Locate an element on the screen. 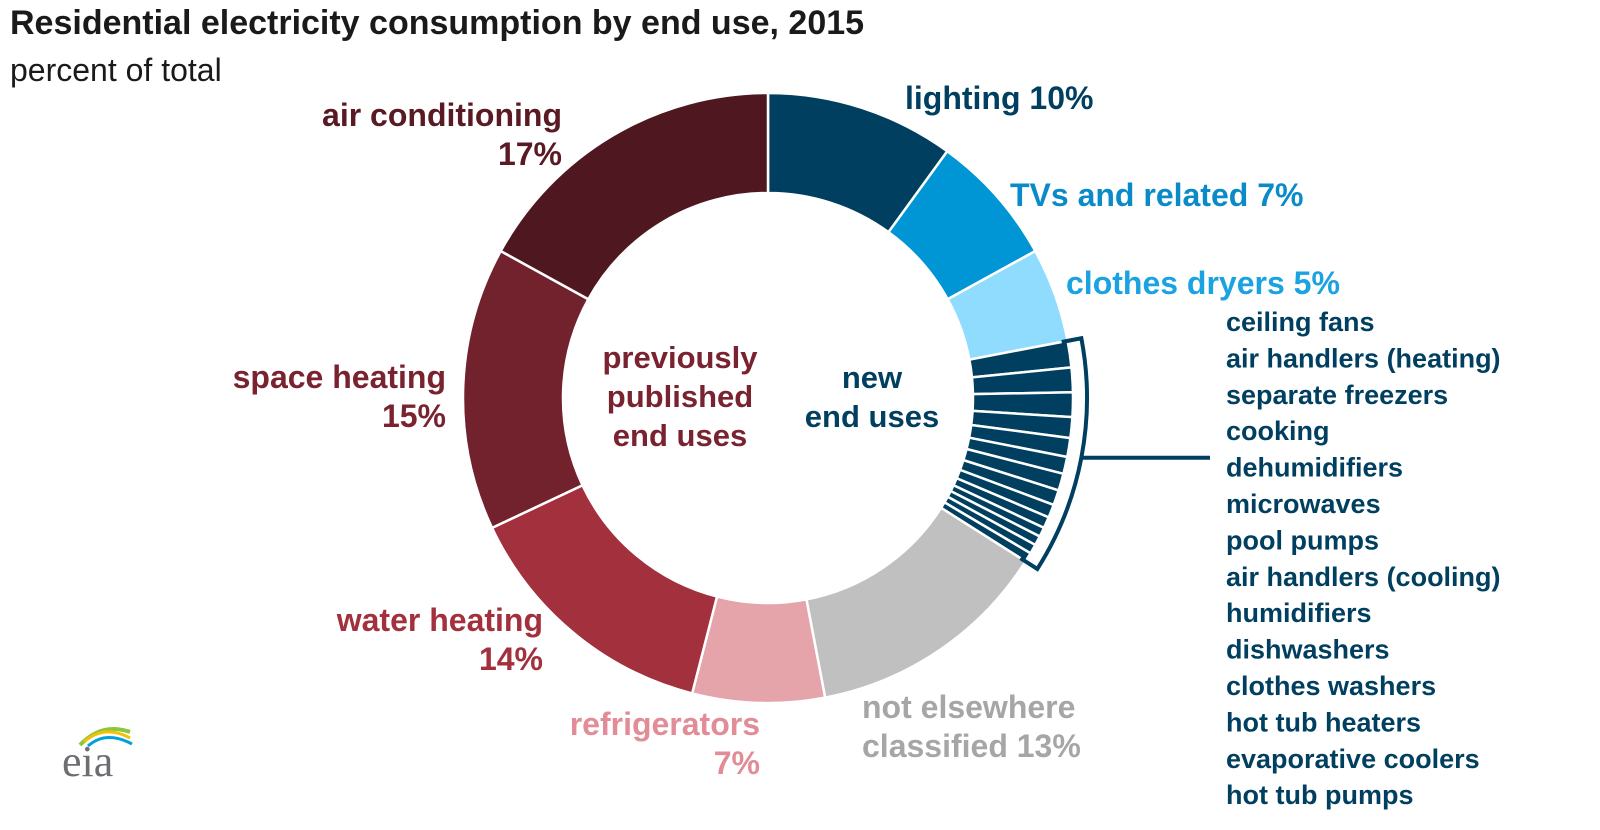 Image resolution: width=1600 pixels, height=830 pixels. new-end-use-separate-freezers-line: separate freezers is located at coordinates (1337, 395).